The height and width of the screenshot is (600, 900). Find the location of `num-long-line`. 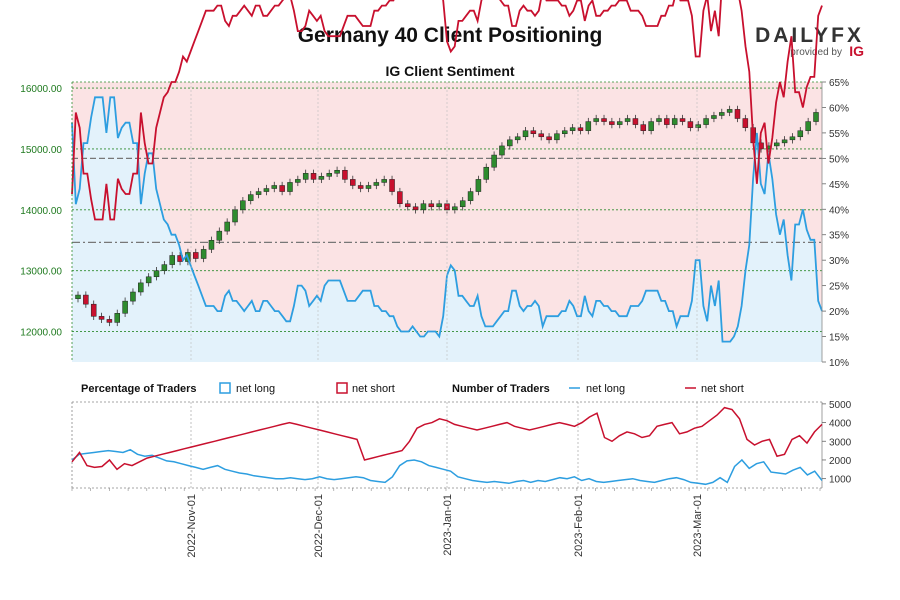

num-long-line is located at coordinates (447, 467).